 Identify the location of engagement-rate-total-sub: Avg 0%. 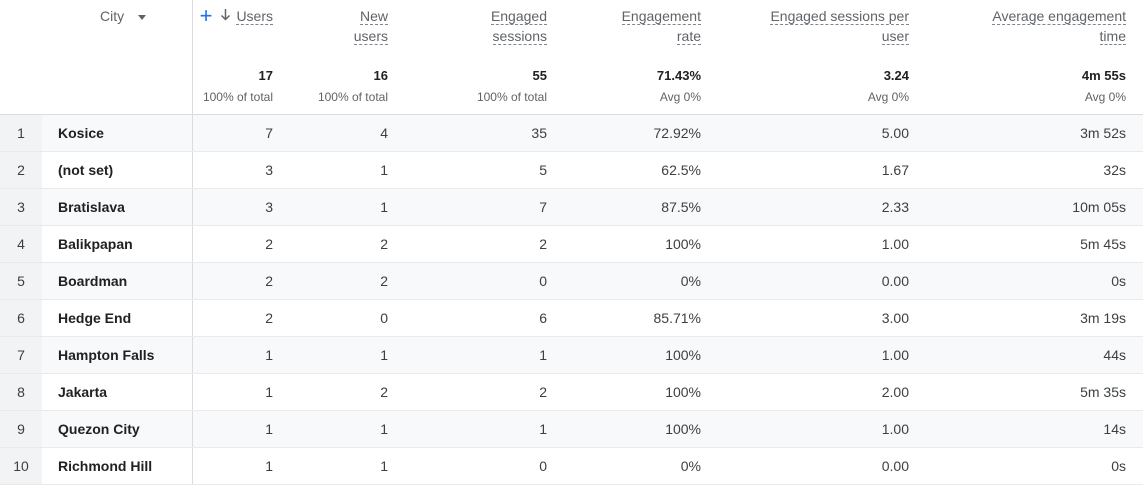
(680, 97).